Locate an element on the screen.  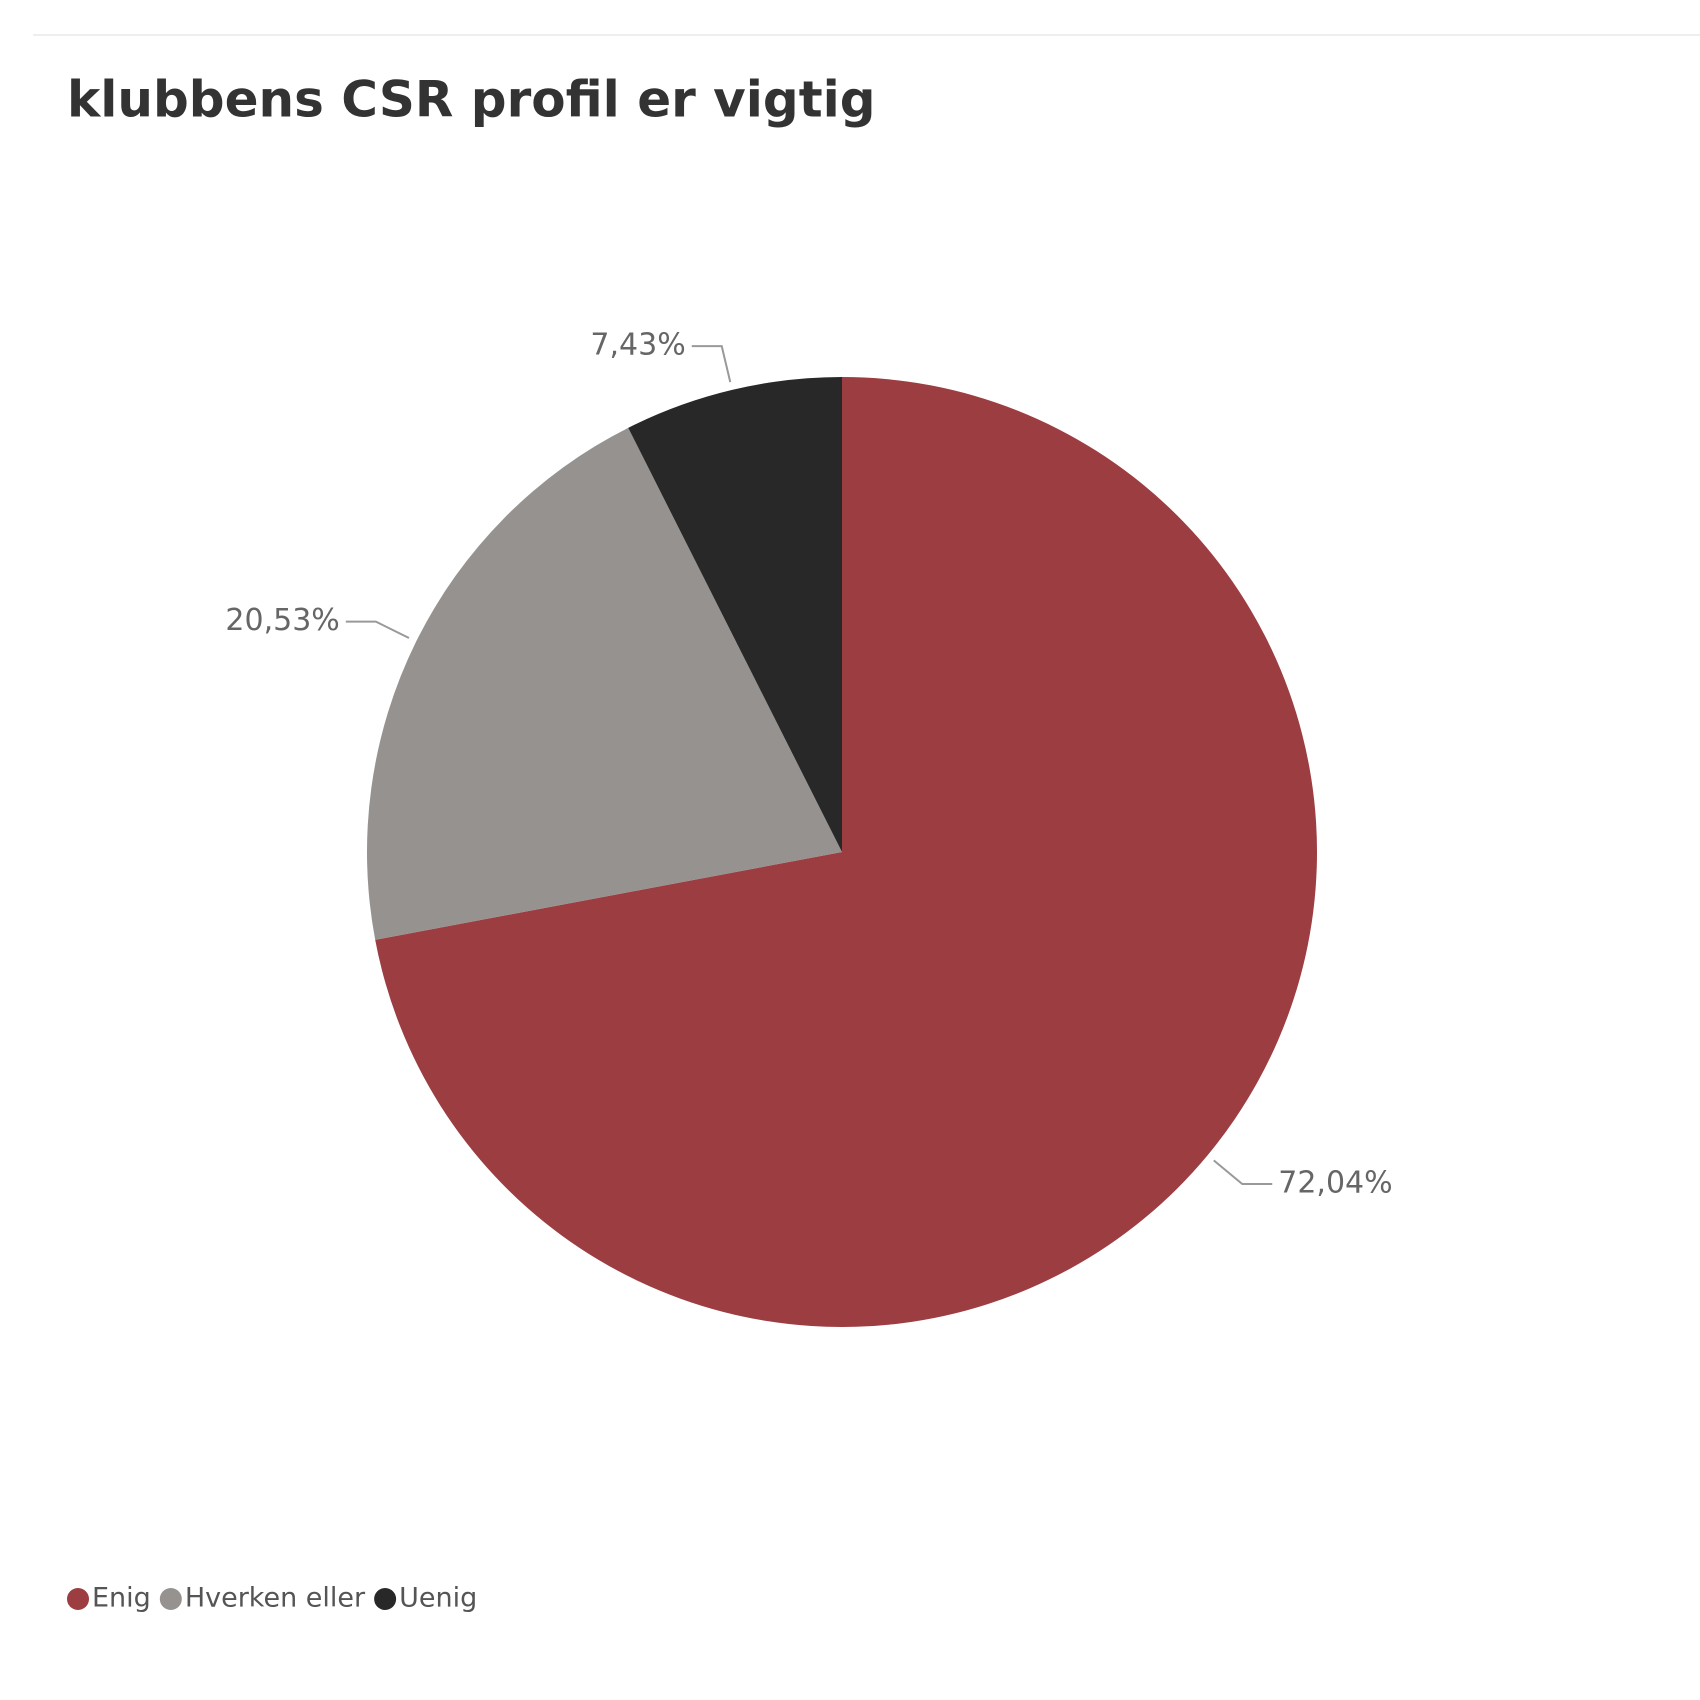
legend-label: Uenig is located at coordinates (438, 1598).